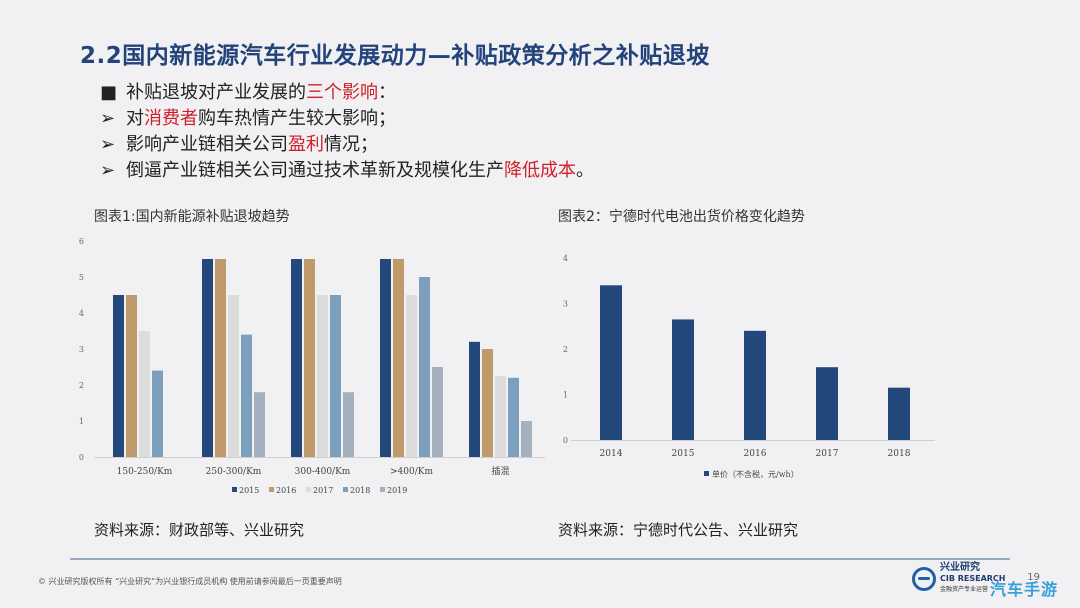 Image resolution: width=1080 pixels, height=608 pixels. What do you see at coordinates (899, 454) in the screenshot?
I see `x-tick-label: 2018` at bounding box center [899, 454].